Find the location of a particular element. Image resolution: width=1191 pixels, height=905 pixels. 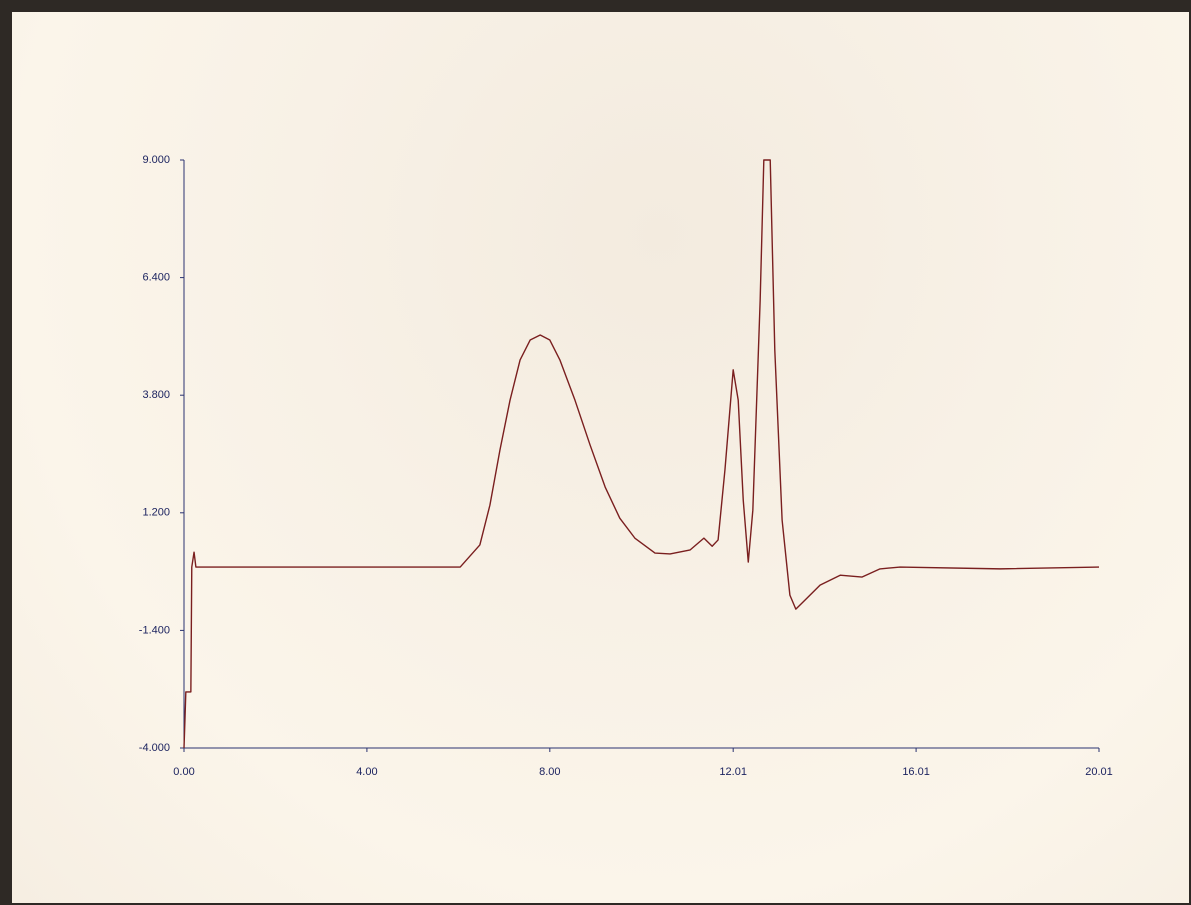

y-tick-label: 1.200 is located at coordinates (156, 513).